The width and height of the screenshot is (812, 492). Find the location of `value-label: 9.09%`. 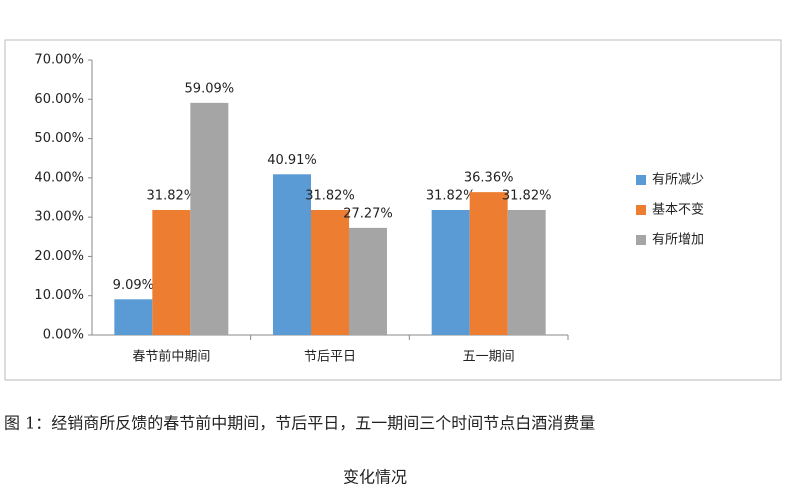

value-label: 9.09% is located at coordinates (133, 285).